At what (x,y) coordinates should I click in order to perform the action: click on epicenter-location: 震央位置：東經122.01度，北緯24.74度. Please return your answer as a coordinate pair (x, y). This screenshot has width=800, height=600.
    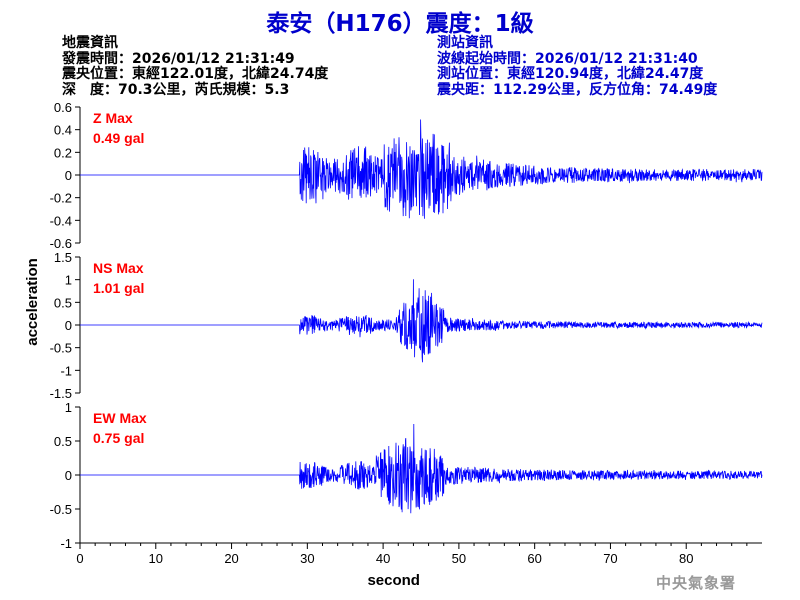
    Looking at the image, I should click on (195, 74).